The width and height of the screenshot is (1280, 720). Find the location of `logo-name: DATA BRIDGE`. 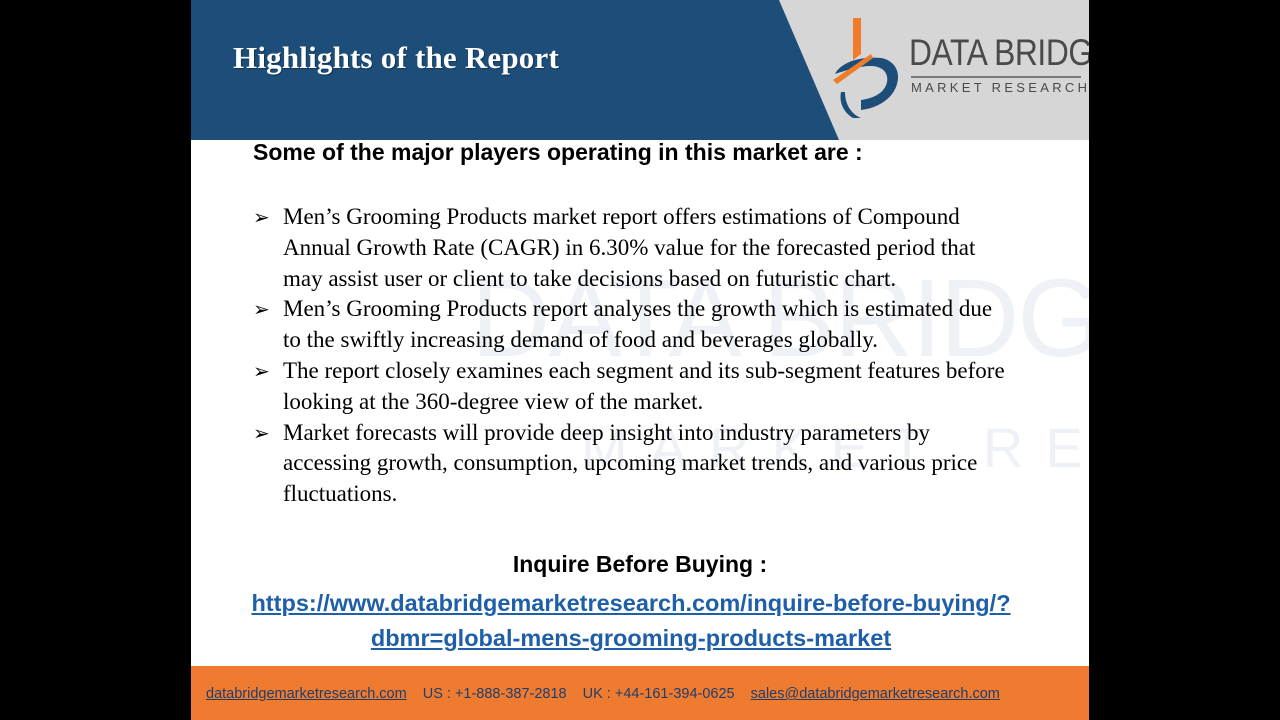

logo-name: DATA BRIDGE is located at coordinates (999, 52).